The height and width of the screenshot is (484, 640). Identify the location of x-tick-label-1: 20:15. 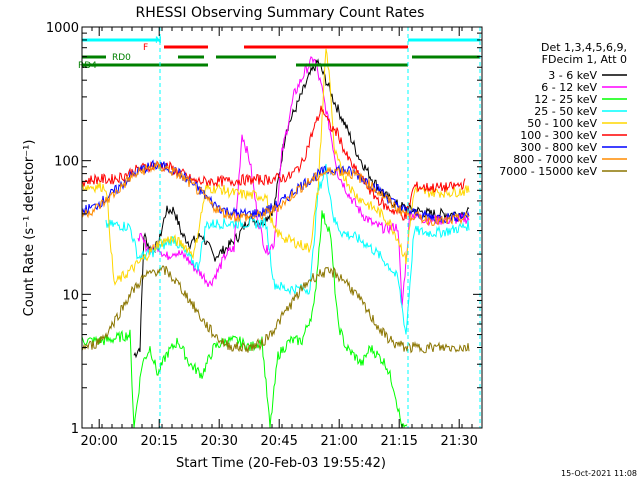
(158, 441).